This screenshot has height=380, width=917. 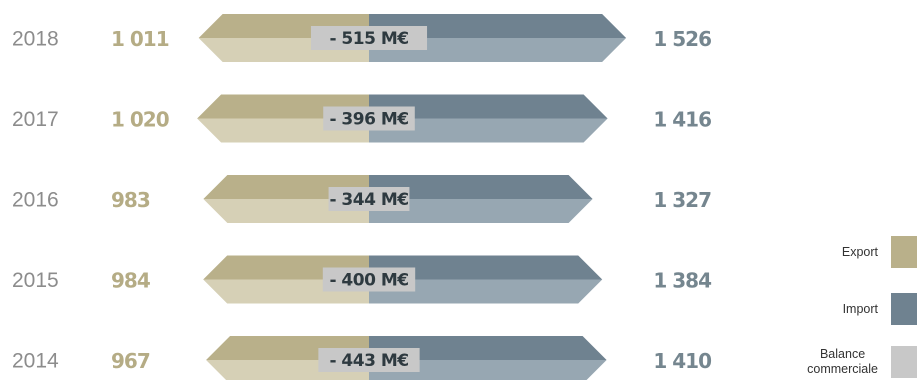 I want to click on balance-box-2018, so click(x=369, y=38).